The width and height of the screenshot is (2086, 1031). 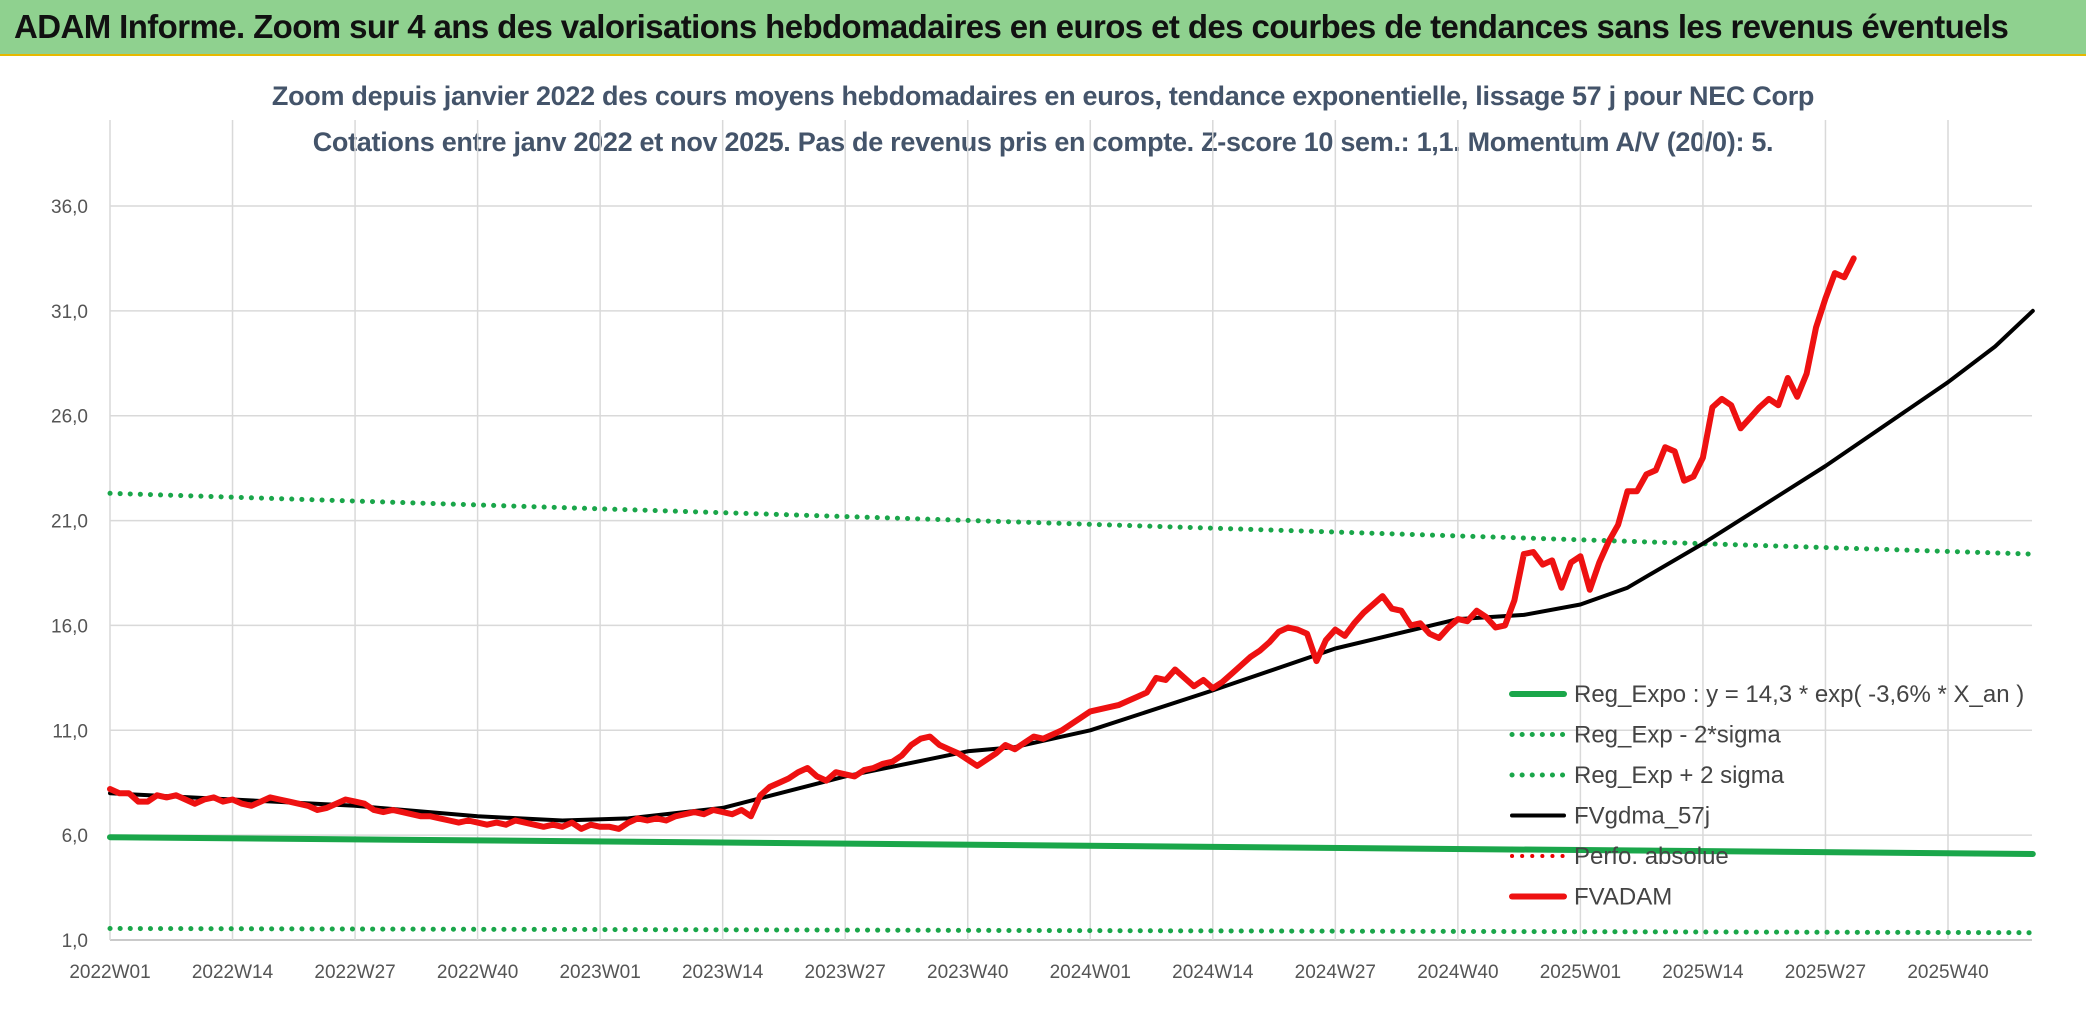 What do you see at coordinates (1651, 856) in the screenshot?
I see `legend-label: Perfo. absolue` at bounding box center [1651, 856].